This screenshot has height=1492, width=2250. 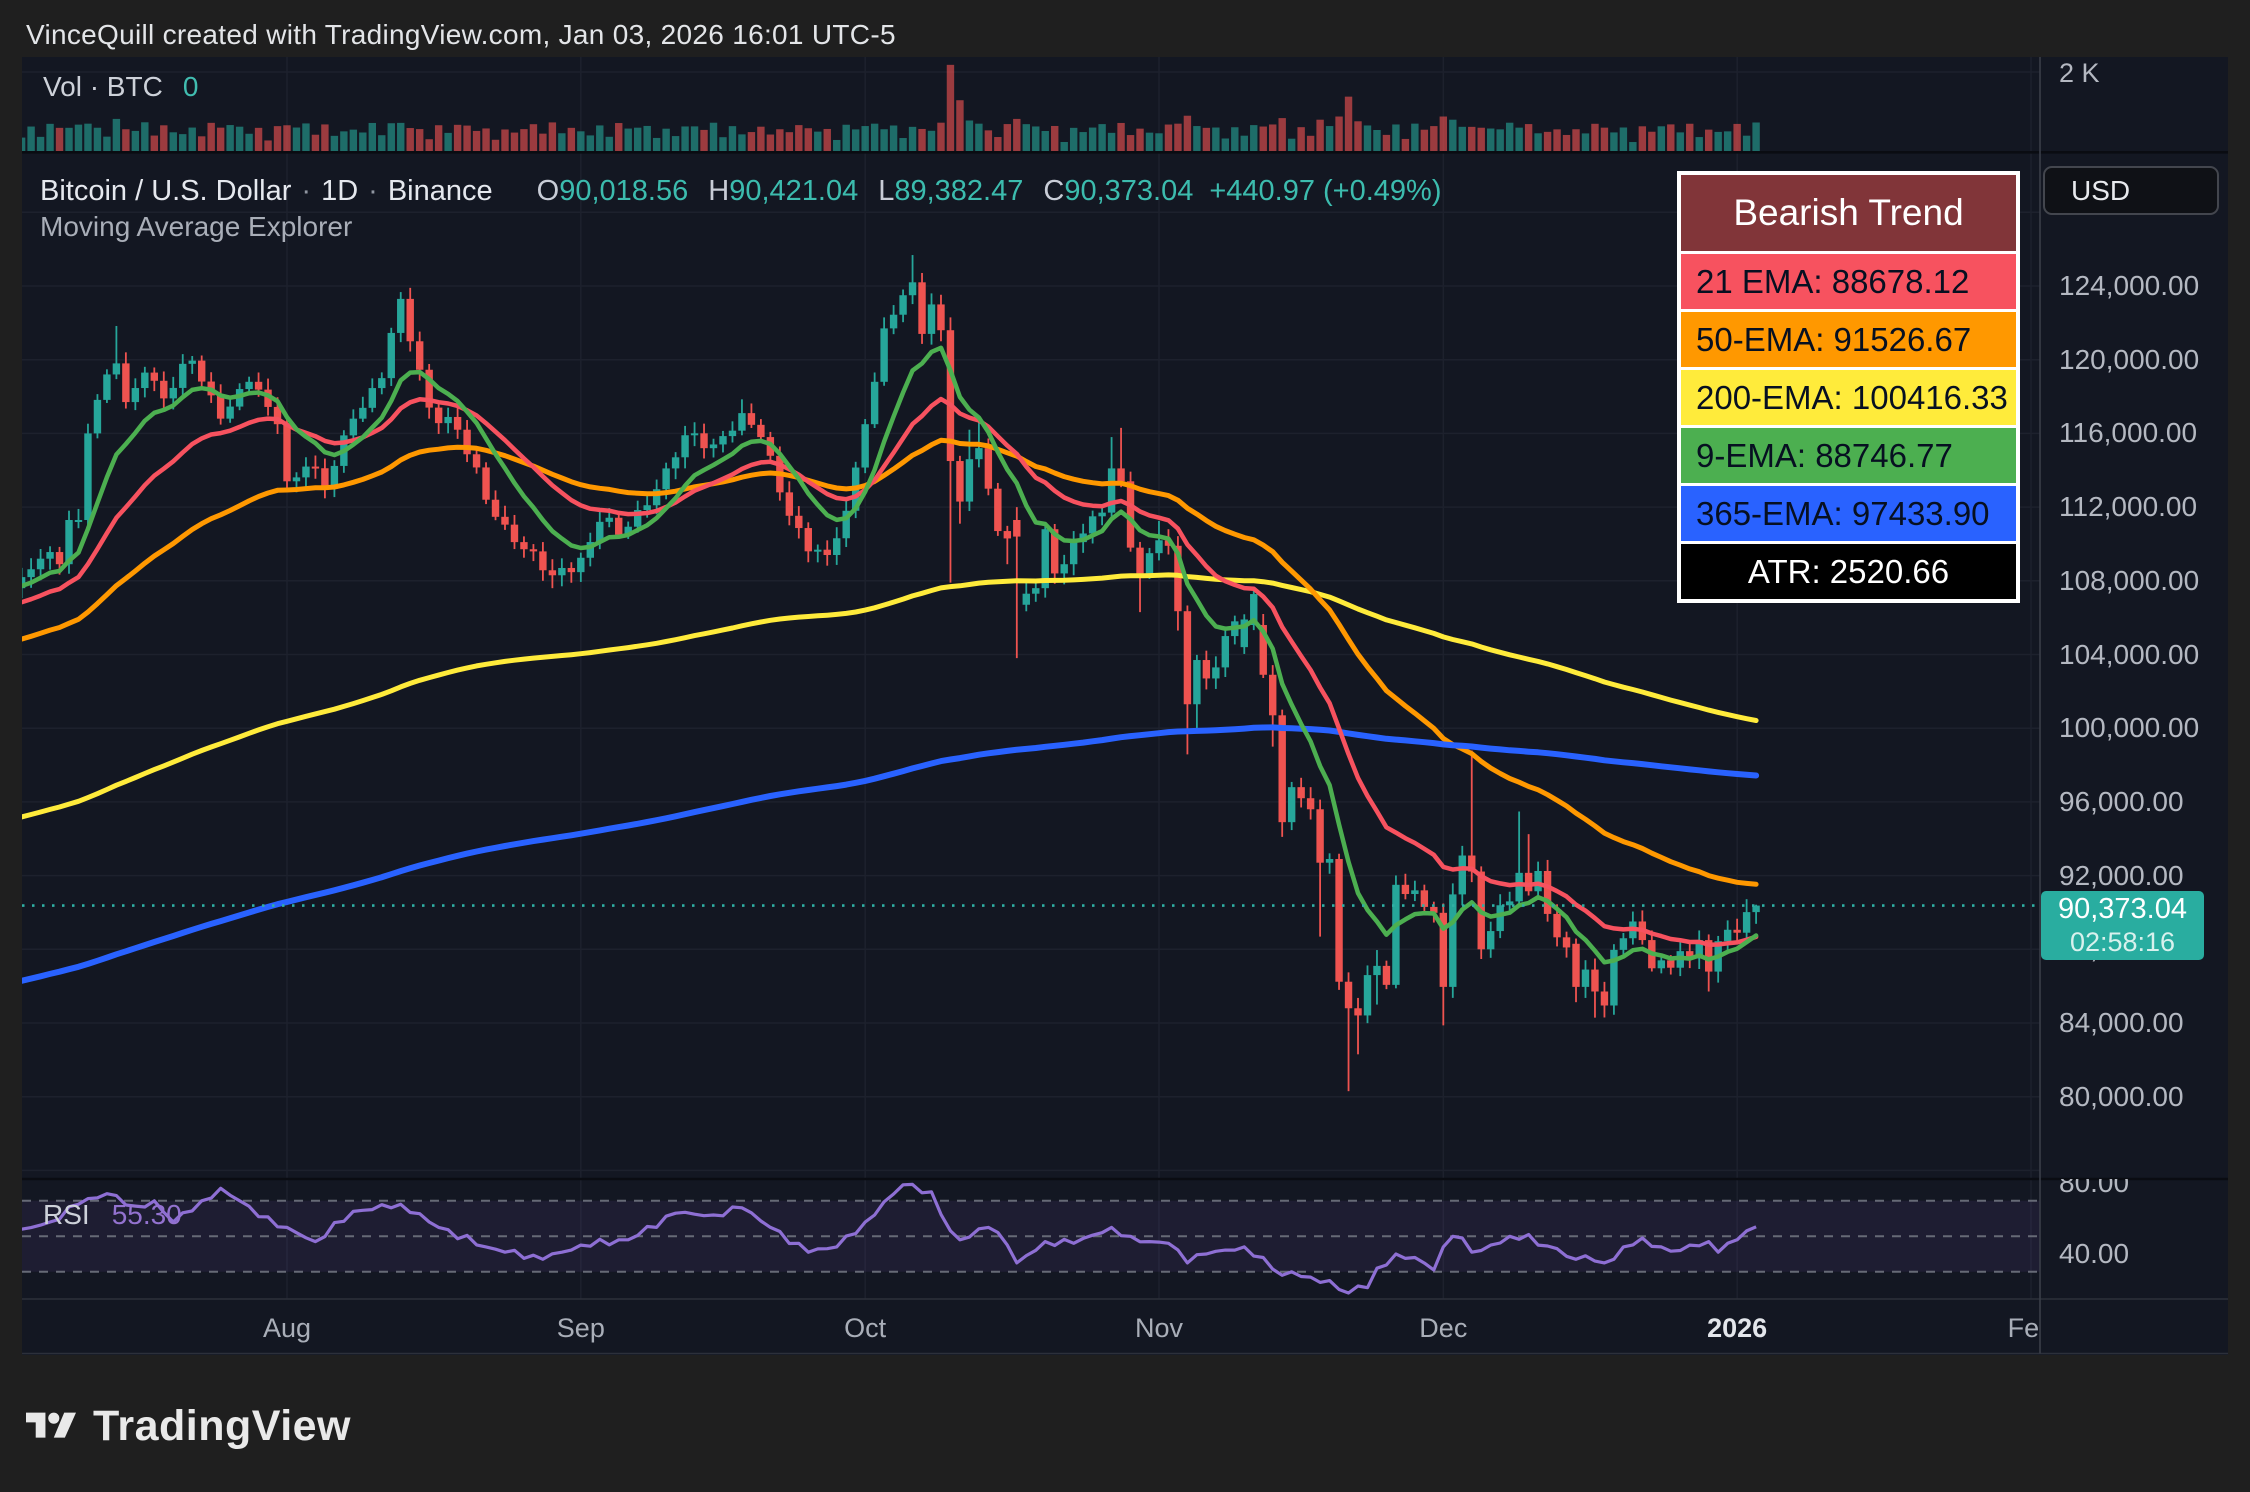 What do you see at coordinates (51, 1425) in the screenshot?
I see `tradingview-logo-icon` at bounding box center [51, 1425].